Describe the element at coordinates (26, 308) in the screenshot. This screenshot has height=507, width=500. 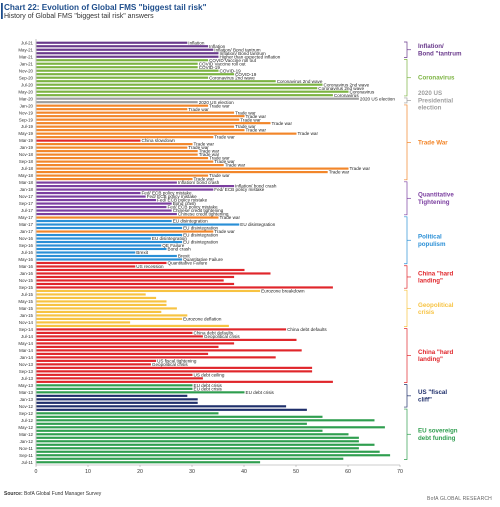
I see `y-tick-label: Mar-15` at that location.